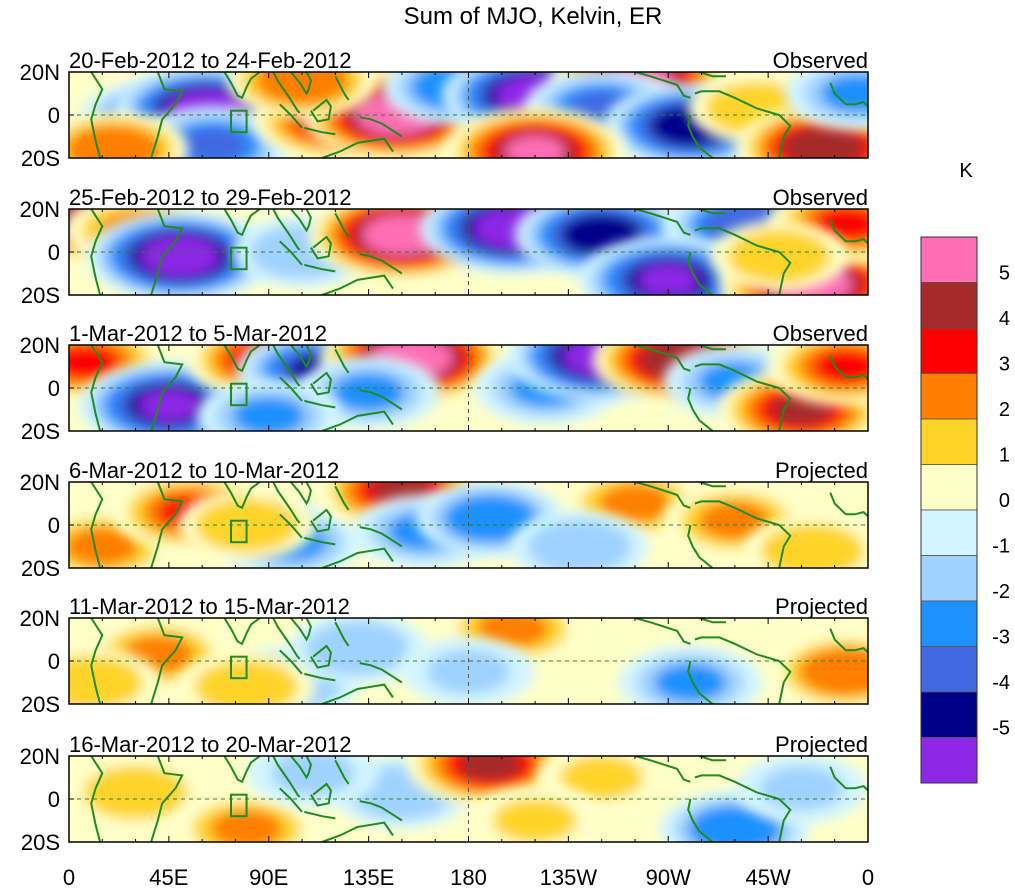  I want to click on lon-tick-label: 180, so click(468, 877).